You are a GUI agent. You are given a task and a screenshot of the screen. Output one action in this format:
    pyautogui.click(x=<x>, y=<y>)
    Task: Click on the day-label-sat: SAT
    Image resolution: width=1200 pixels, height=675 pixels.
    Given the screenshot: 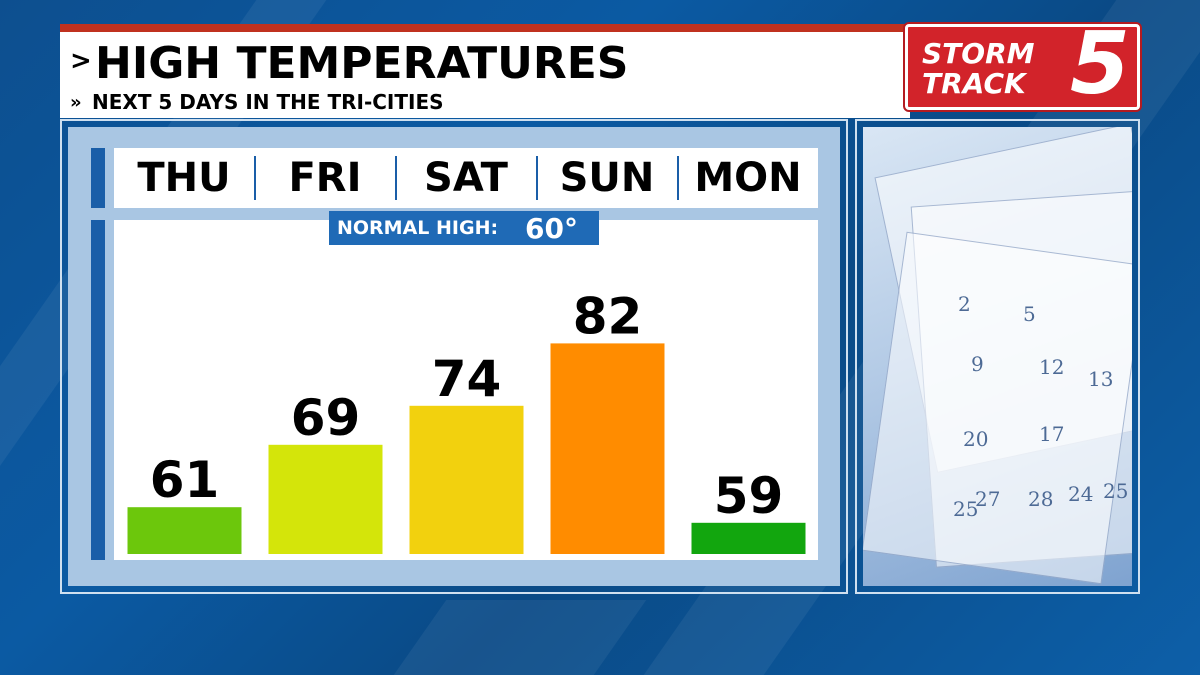 What is the action you would take?
    pyautogui.click(x=466, y=178)
    